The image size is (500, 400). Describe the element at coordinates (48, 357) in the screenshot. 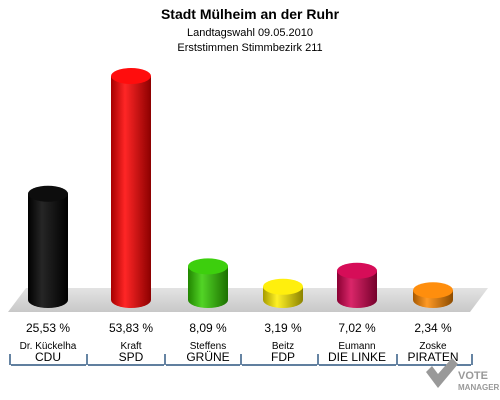

I see `party-label: CDU` at that location.